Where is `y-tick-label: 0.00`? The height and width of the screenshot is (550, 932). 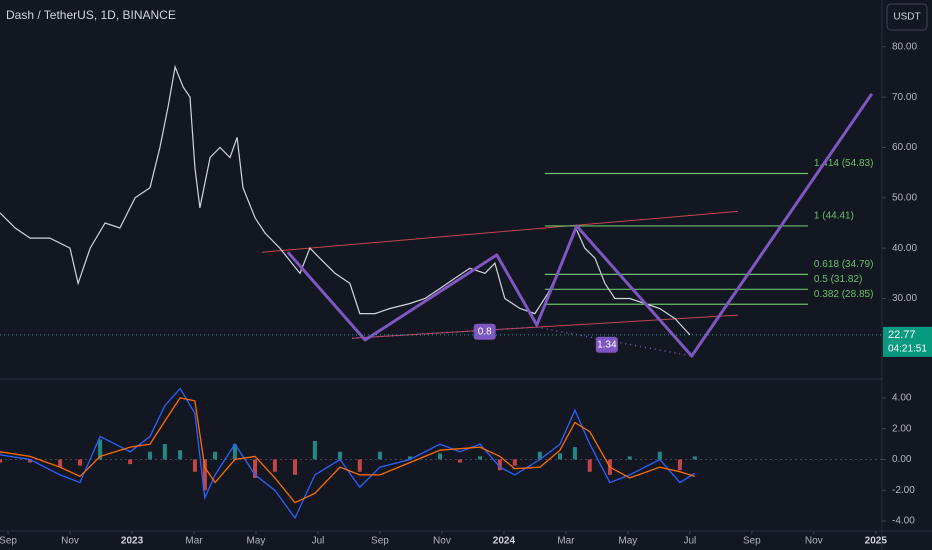
y-tick-label: 0.00 is located at coordinates (902, 459).